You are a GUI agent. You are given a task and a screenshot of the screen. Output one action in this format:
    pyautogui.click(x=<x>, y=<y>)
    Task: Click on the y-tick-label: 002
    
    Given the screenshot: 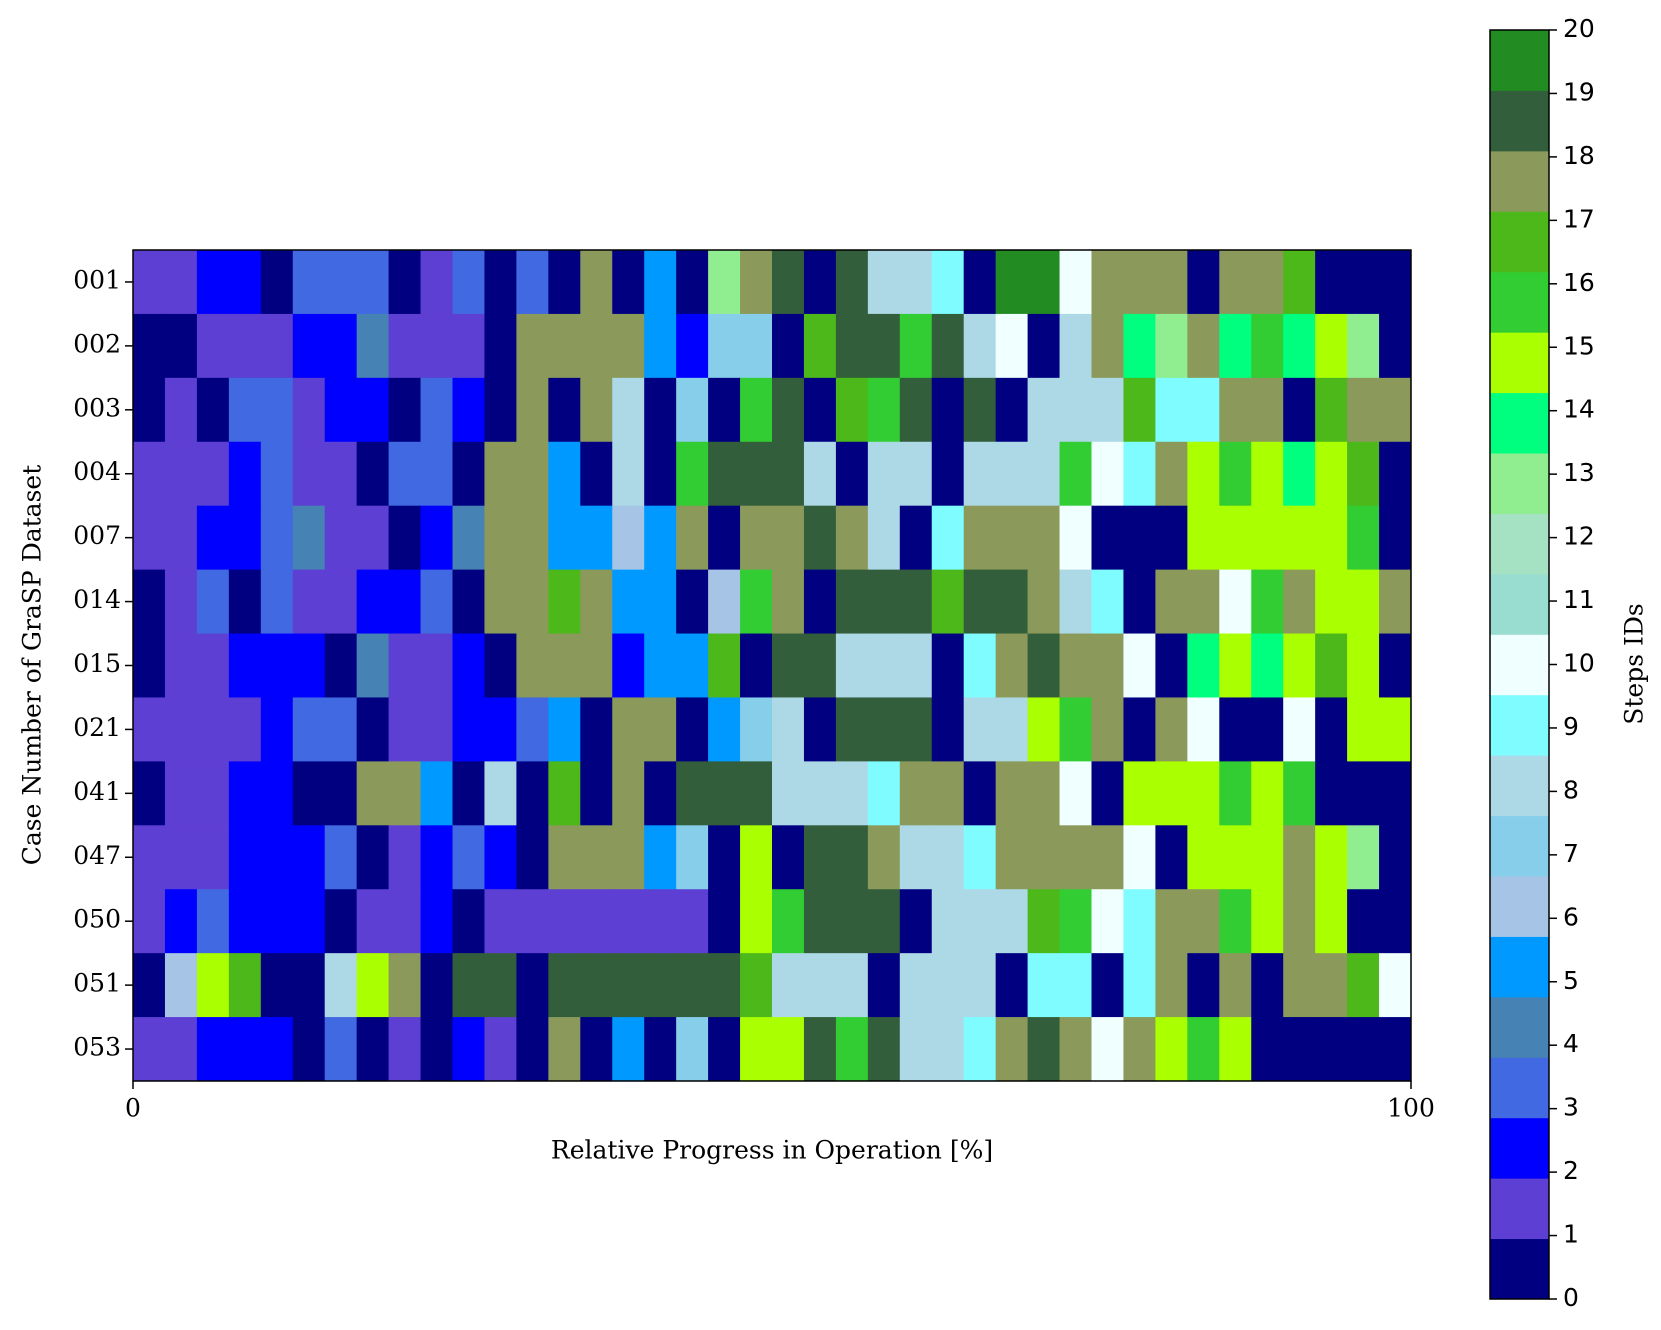 What is the action you would take?
    pyautogui.click(x=97, y=343)
    